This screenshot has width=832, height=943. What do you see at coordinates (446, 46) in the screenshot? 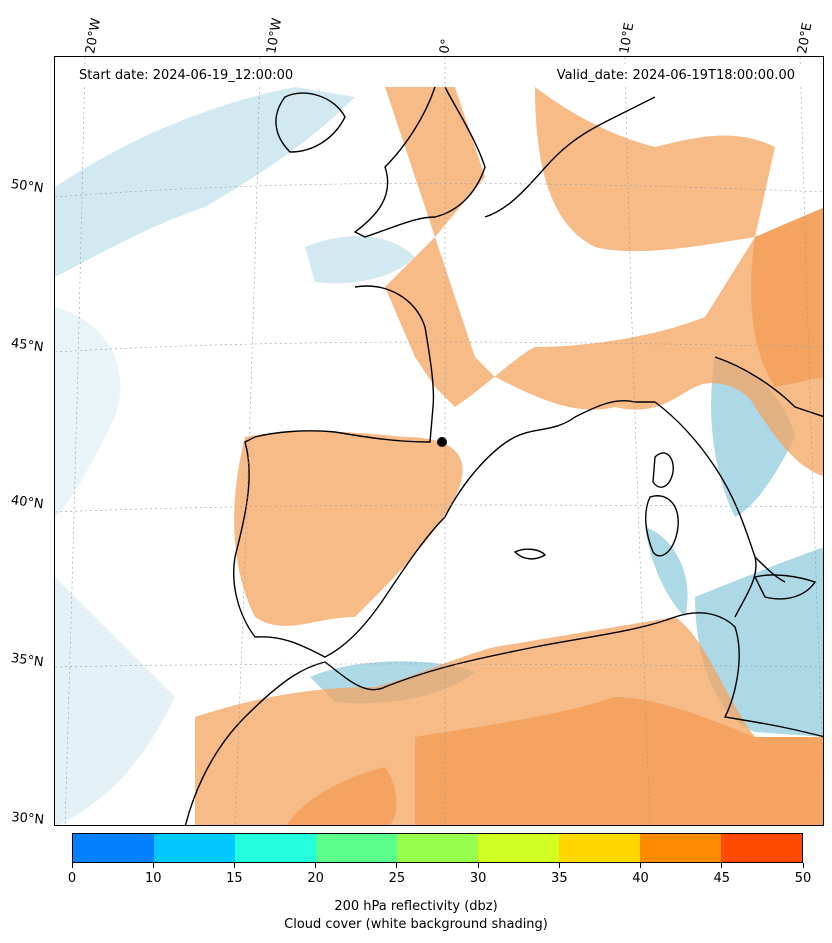
I see `lon-label-0: 0°` at bounding box center [446, 46].